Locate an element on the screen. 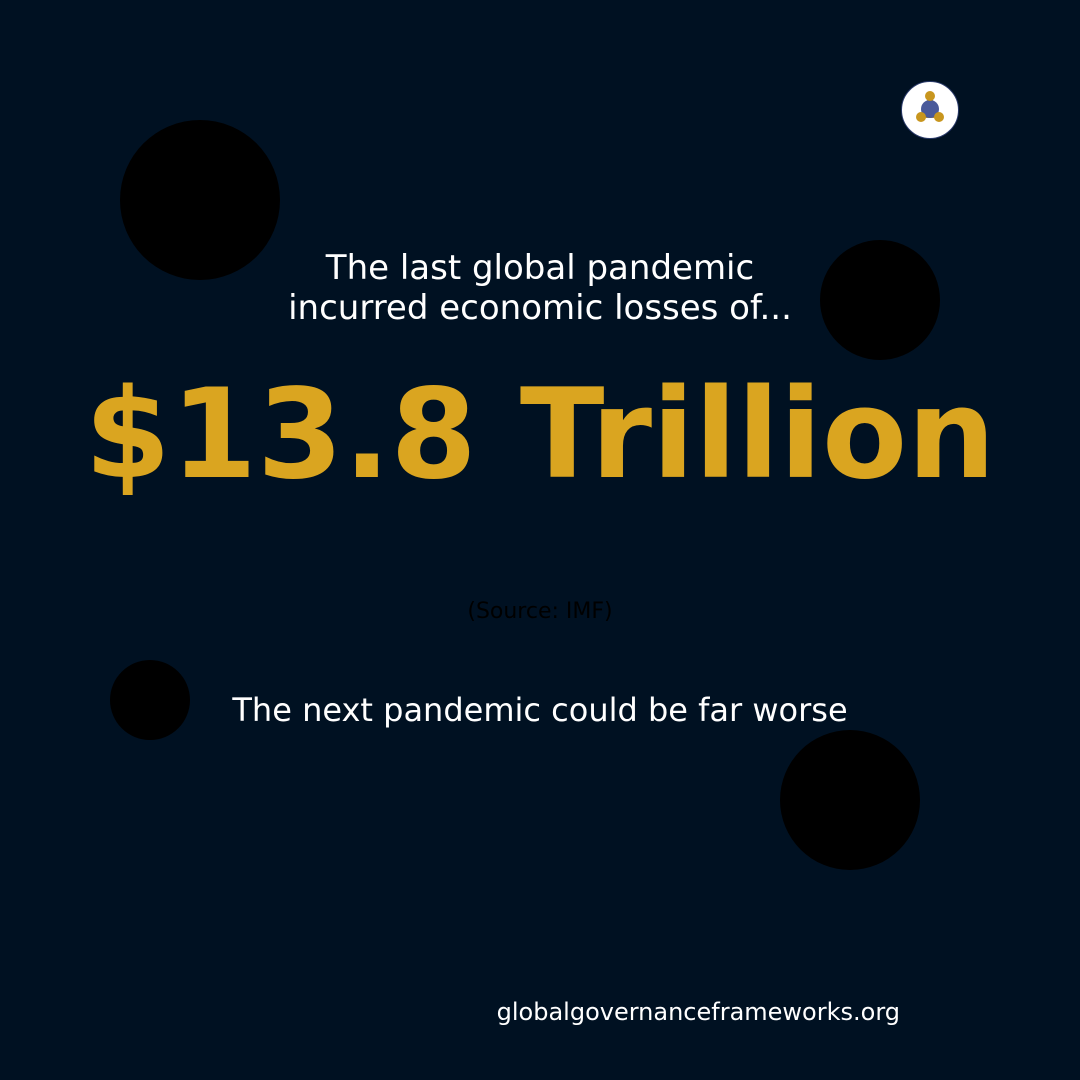  tagline: The next pandemic could be far worse is located at coordinates (540, 710).